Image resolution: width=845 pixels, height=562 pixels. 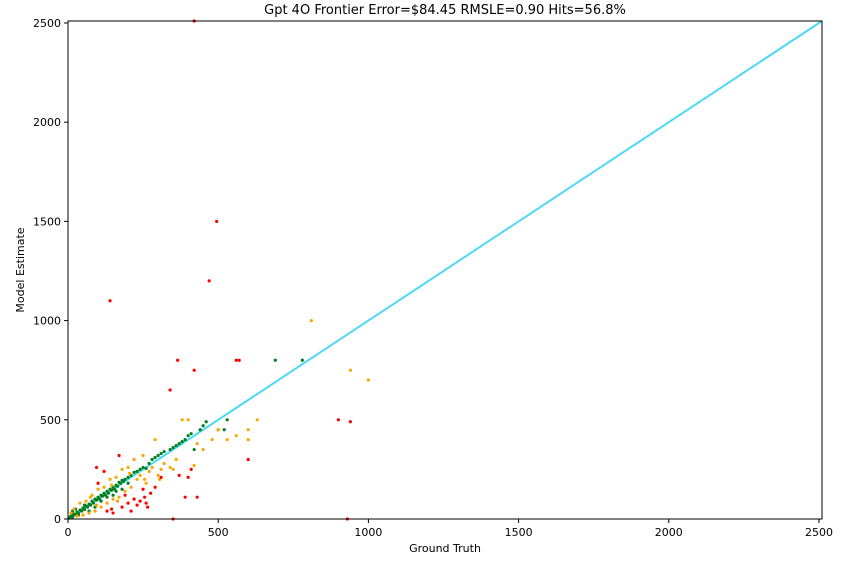 I want to click on y-tick-label: 2500, so click(x=47, y=23).